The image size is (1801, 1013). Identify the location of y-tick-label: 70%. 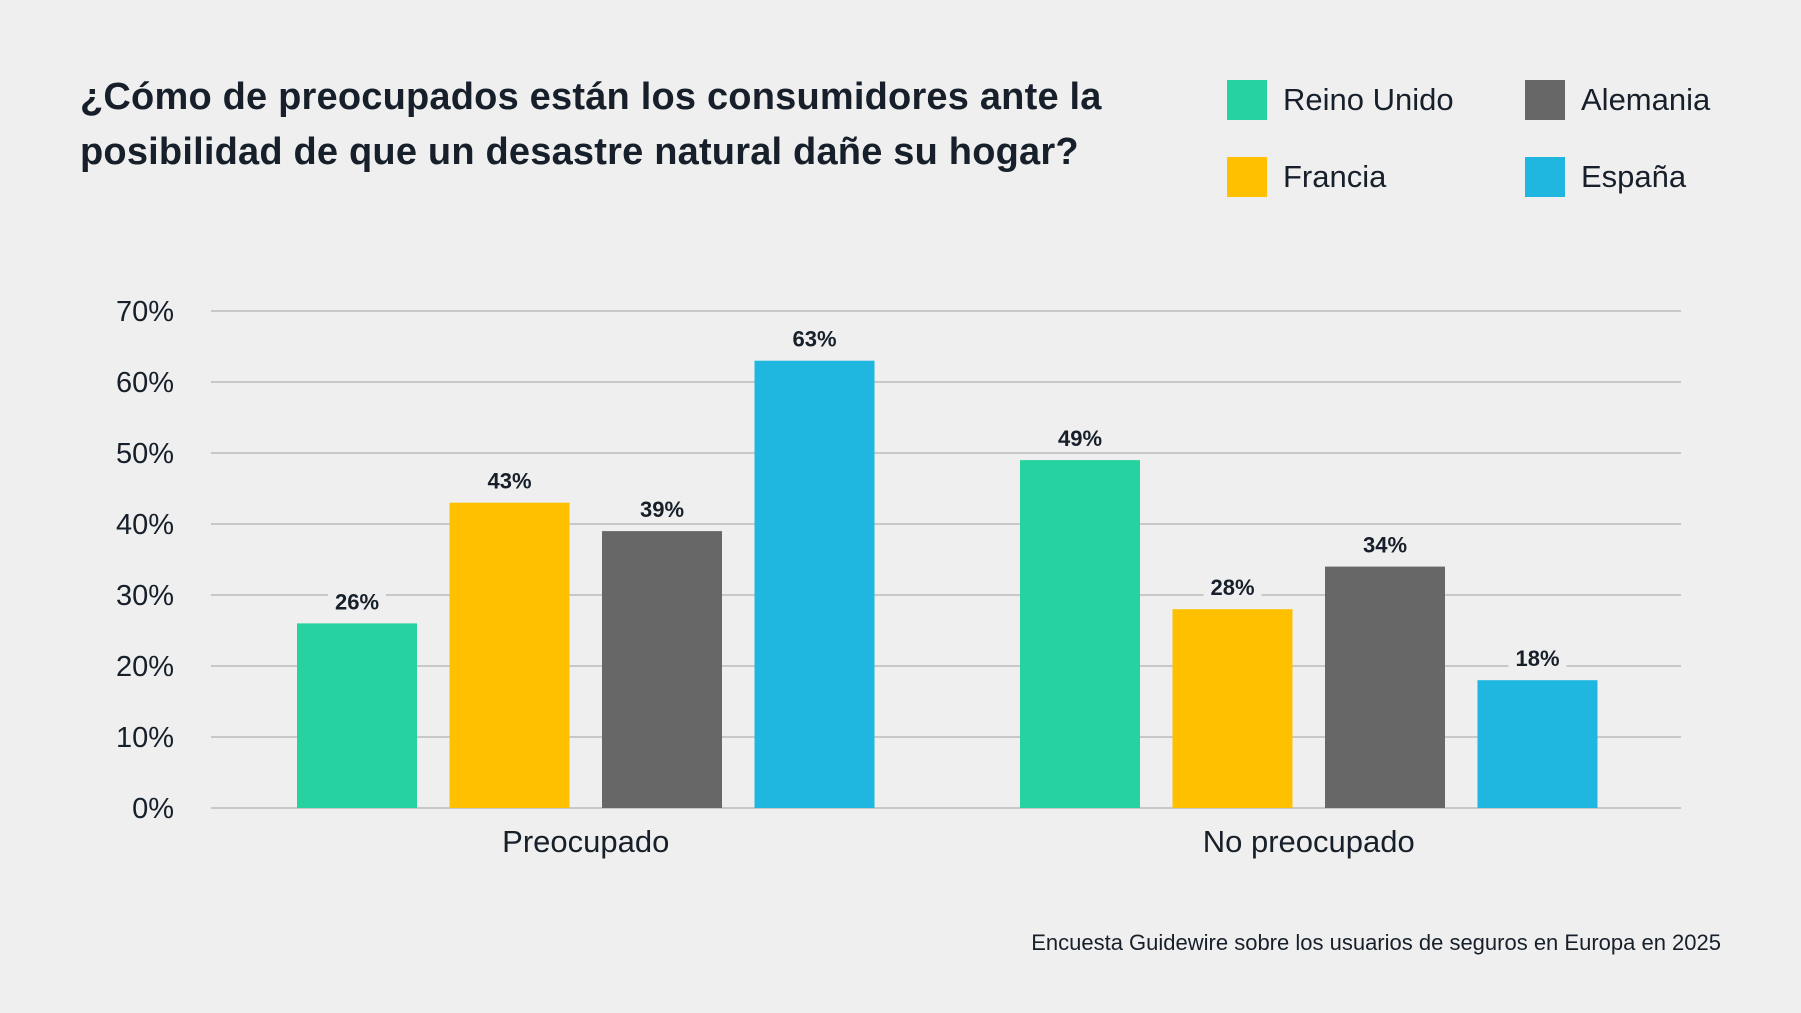
(145, 312).